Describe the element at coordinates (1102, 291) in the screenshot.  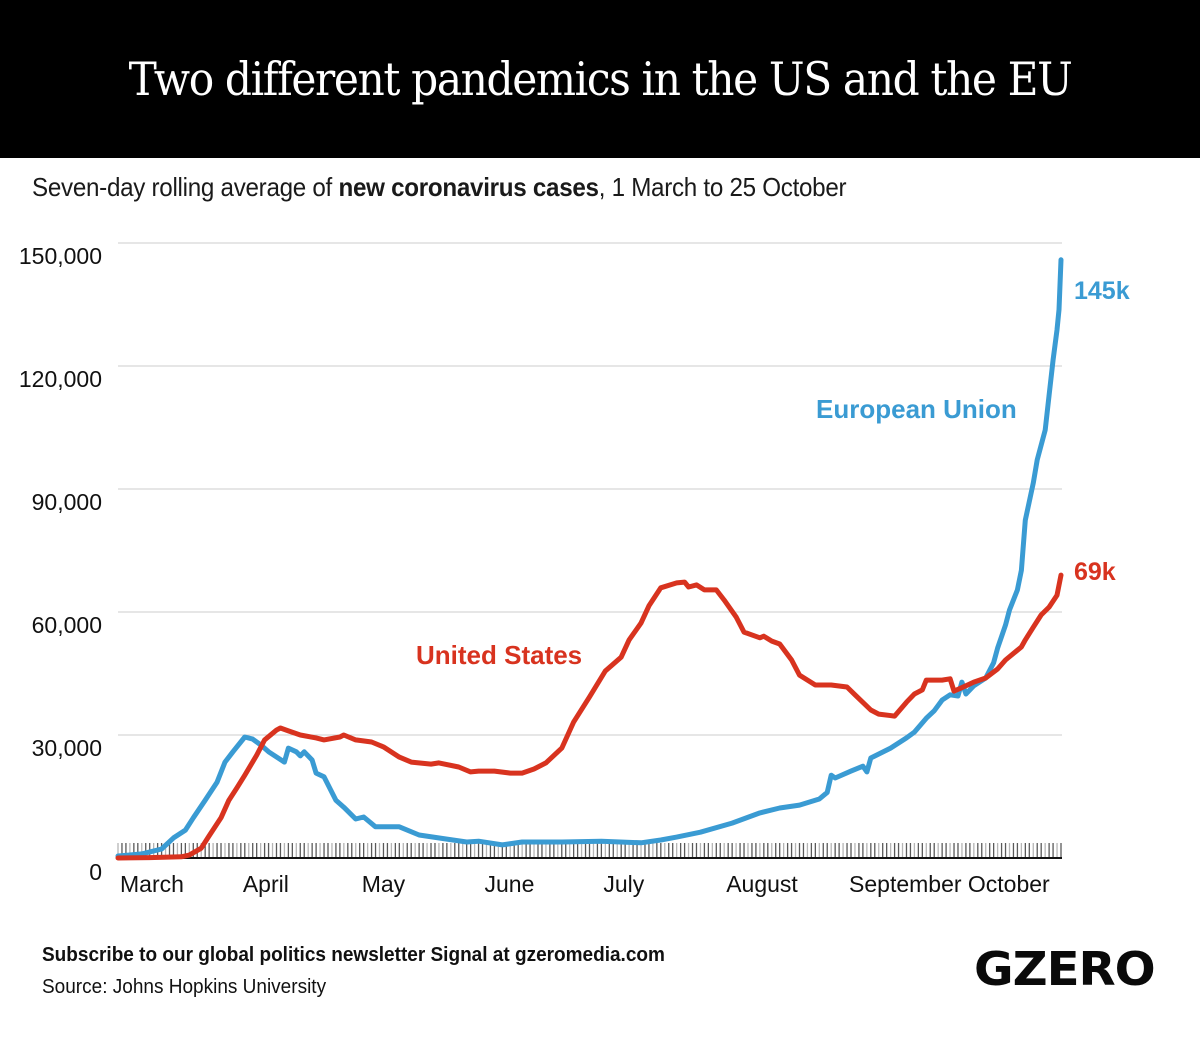
I see `end-label-european-union: 145k` at that location.